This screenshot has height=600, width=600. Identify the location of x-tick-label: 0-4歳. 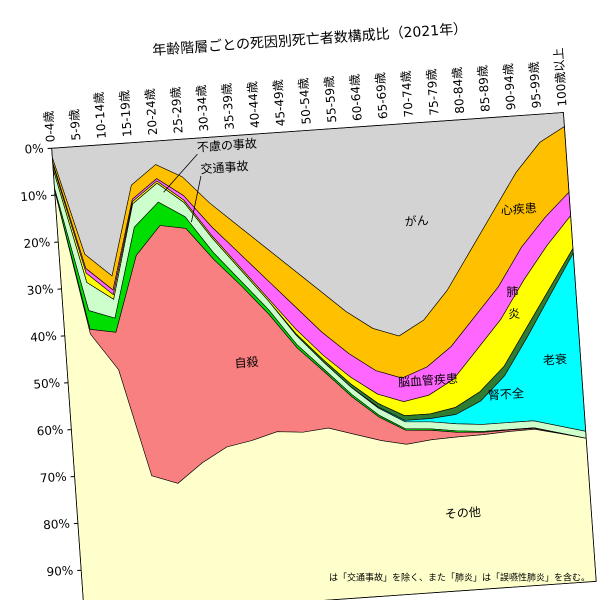
(50, 126).